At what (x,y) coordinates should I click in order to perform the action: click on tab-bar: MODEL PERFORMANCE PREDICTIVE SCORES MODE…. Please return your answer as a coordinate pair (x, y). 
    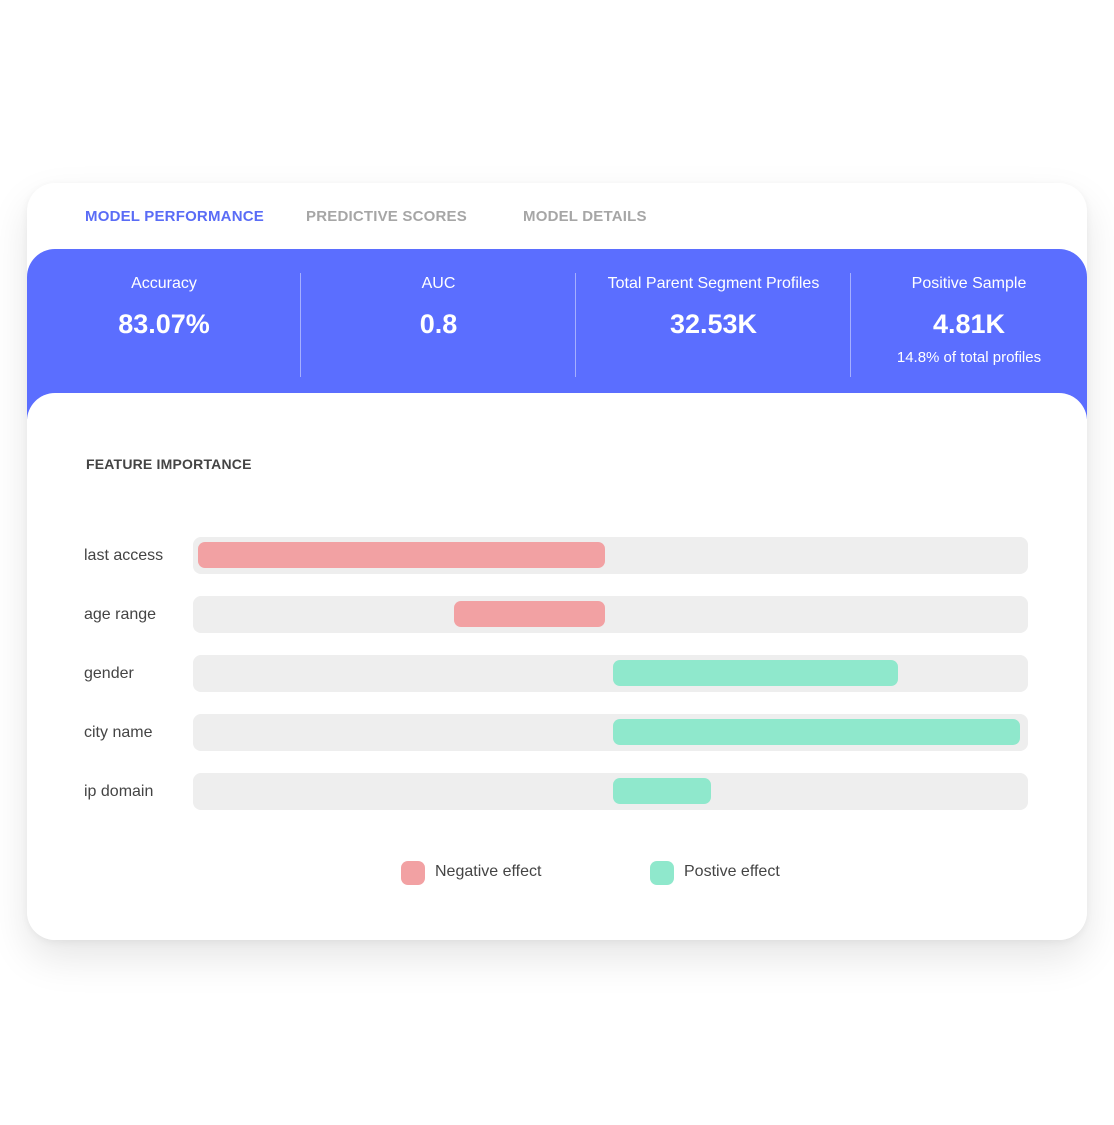
    Looking at the image, I should click on (557, 216).